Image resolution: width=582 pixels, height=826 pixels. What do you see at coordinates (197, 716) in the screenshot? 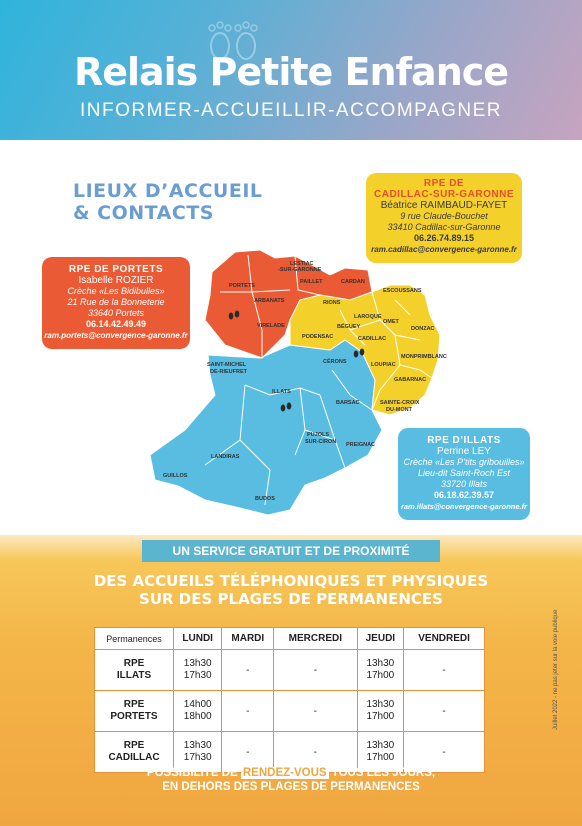
I see `time-value: 18h00` at bounding box center [197, 716].